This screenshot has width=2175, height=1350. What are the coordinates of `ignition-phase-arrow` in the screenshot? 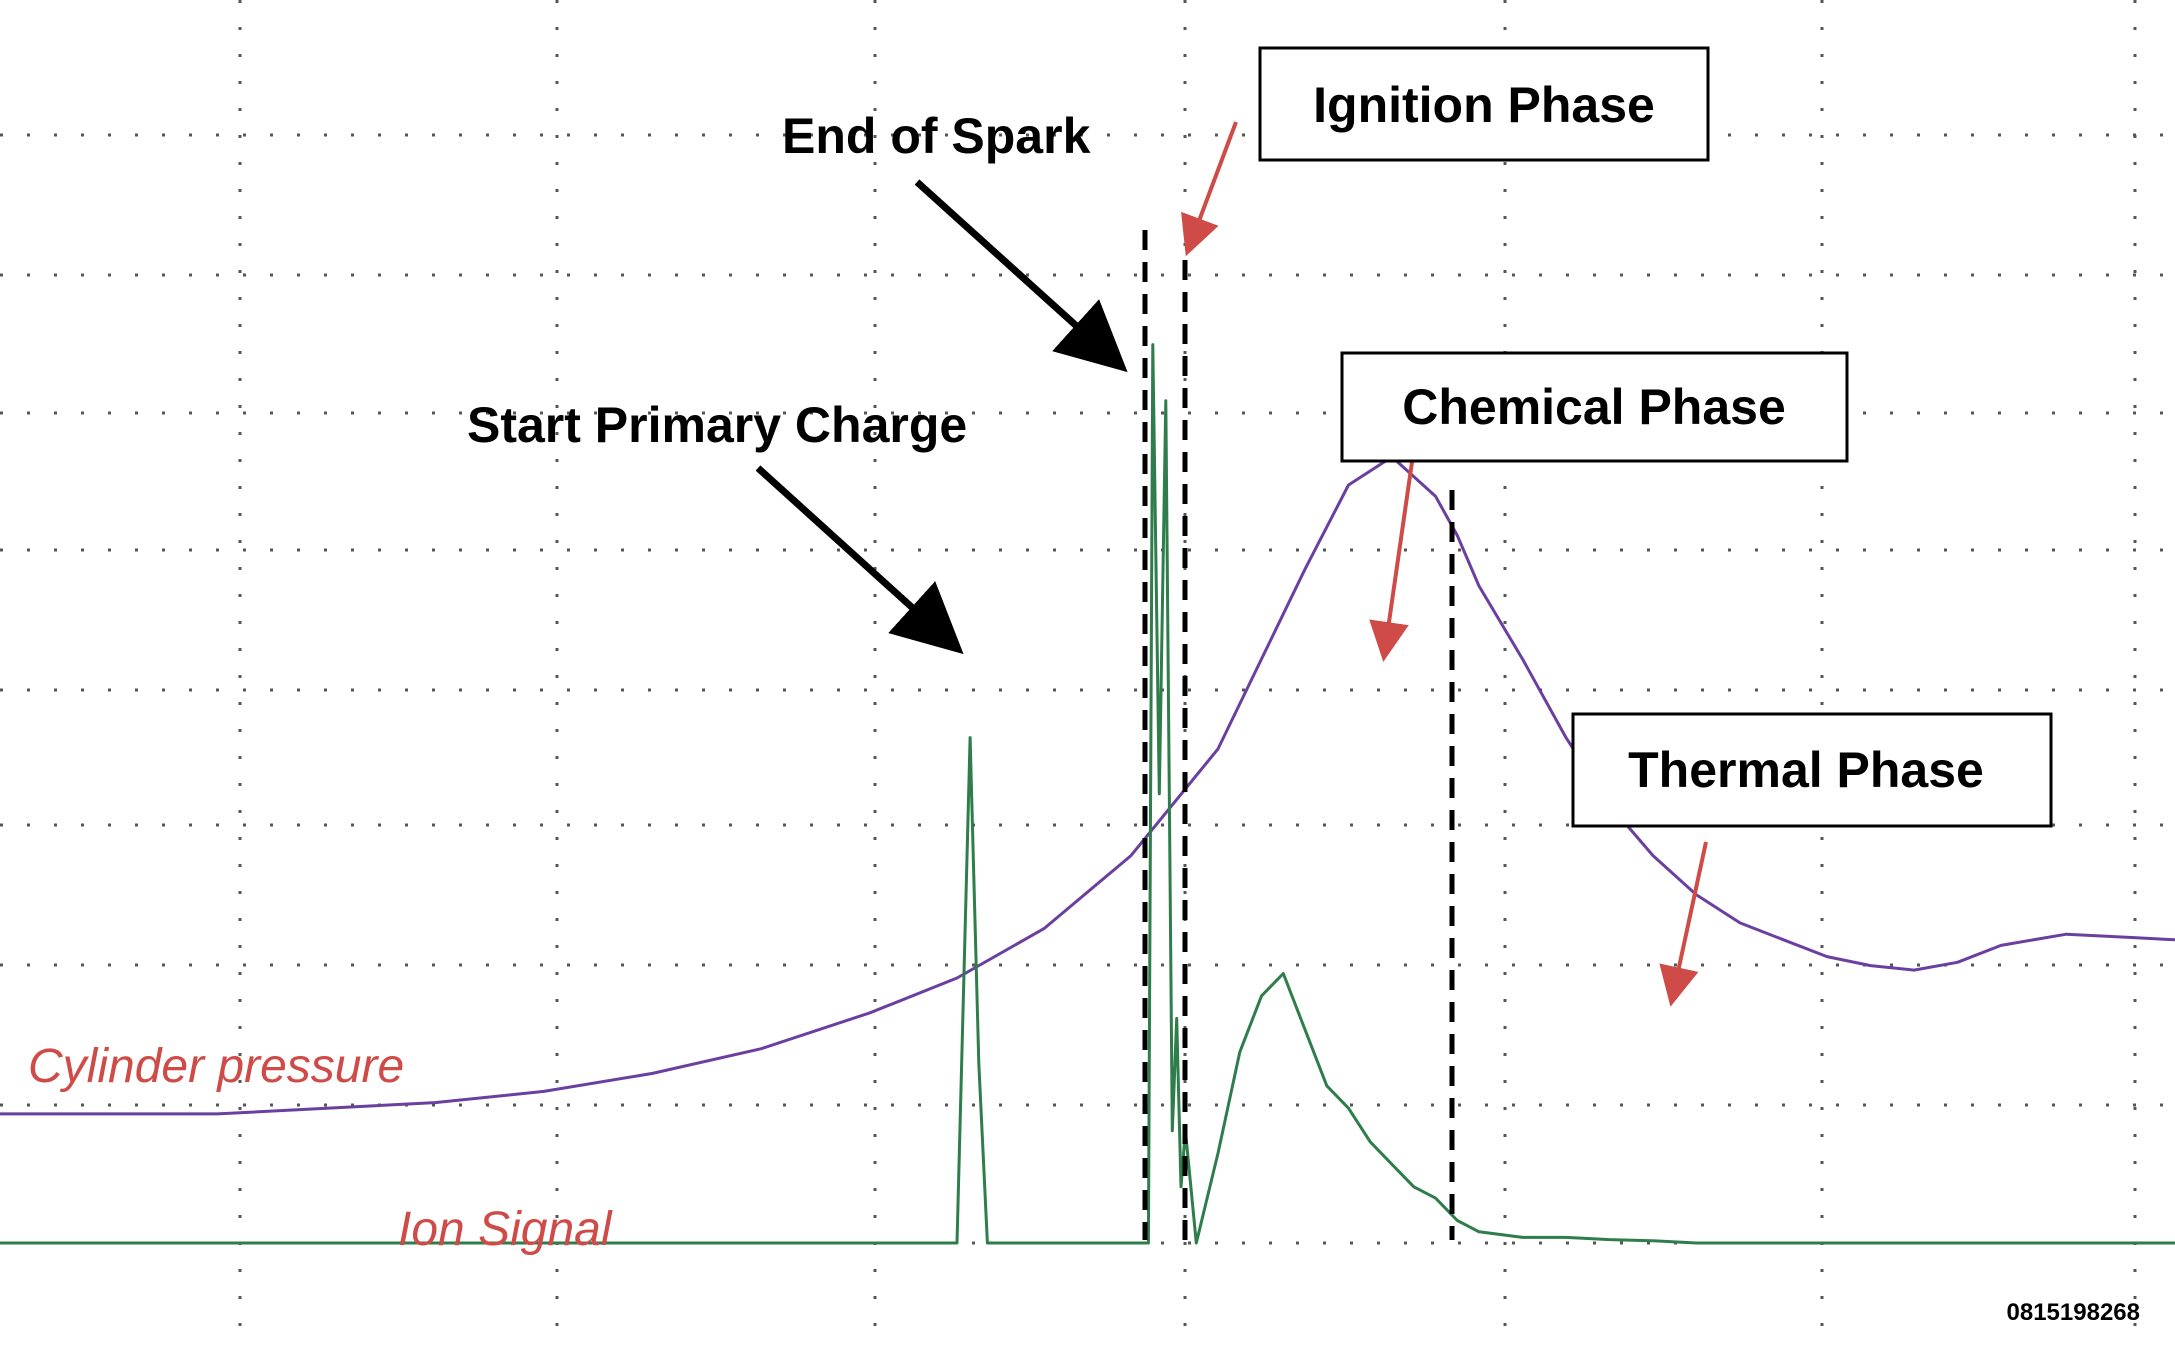 It's located at (1209, 189).